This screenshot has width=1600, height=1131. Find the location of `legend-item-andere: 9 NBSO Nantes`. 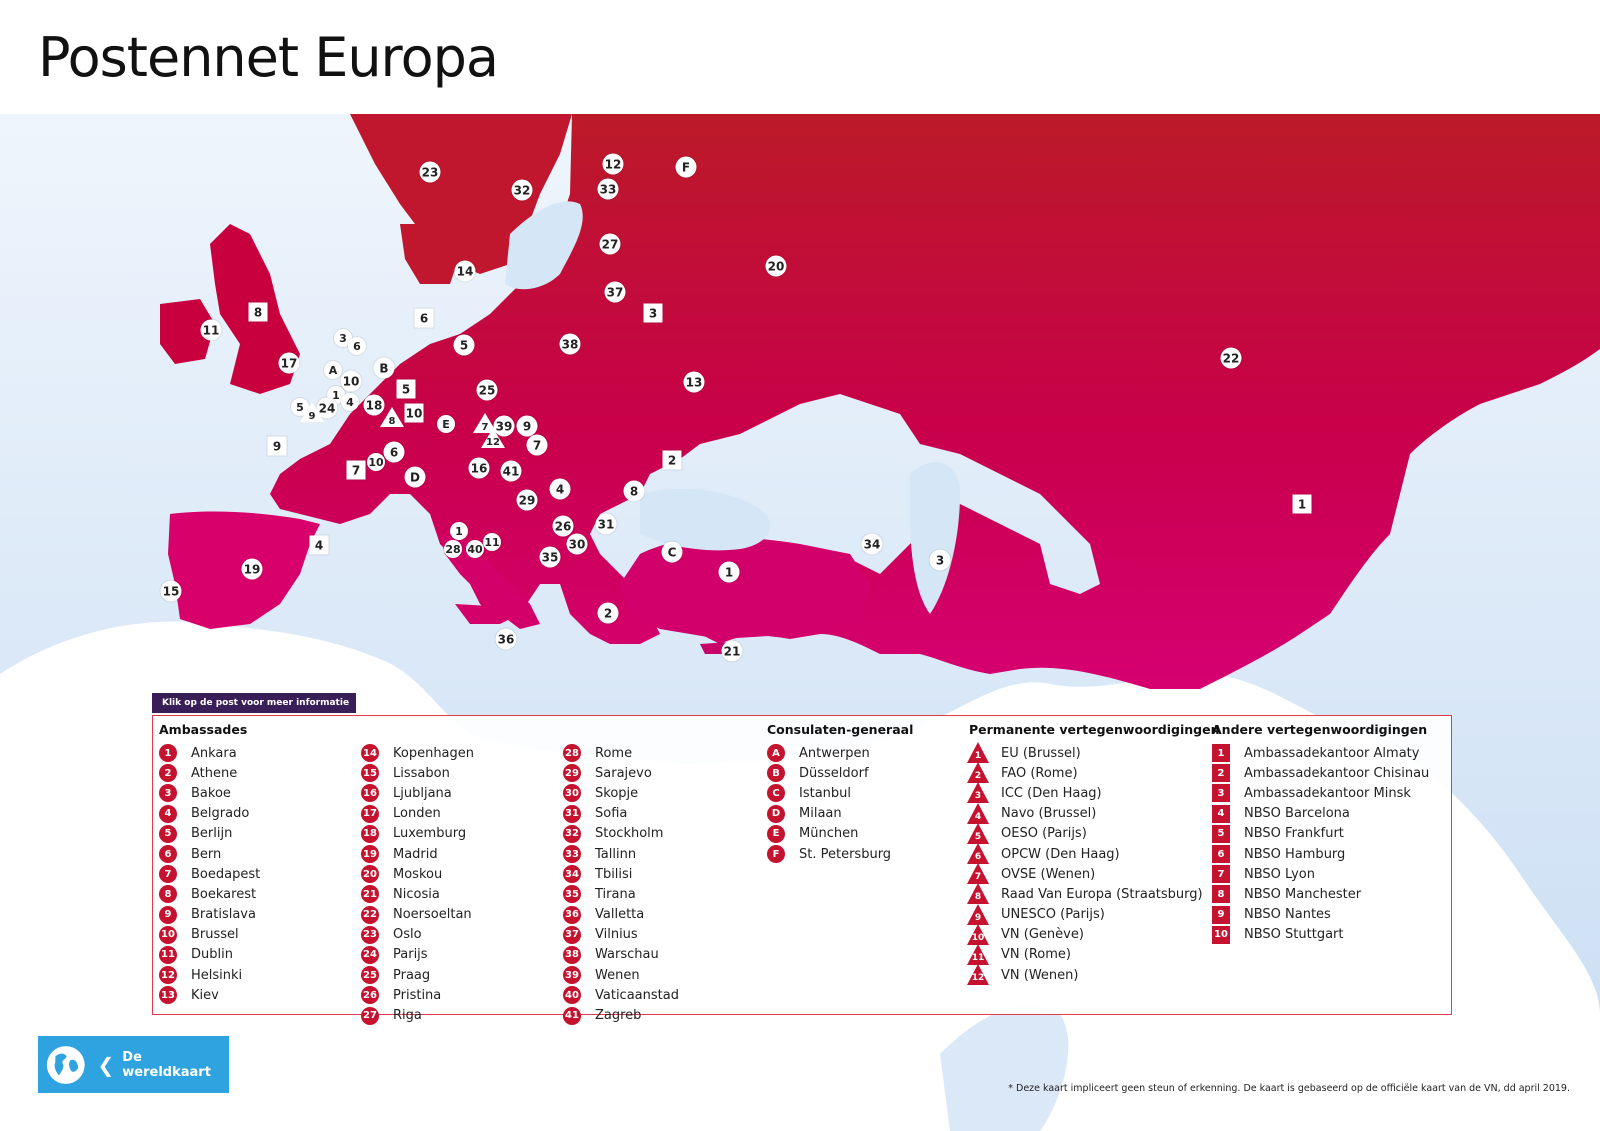

legend-item-andere: 9 NBSO Nantes is located at coordinates (1320, 915).